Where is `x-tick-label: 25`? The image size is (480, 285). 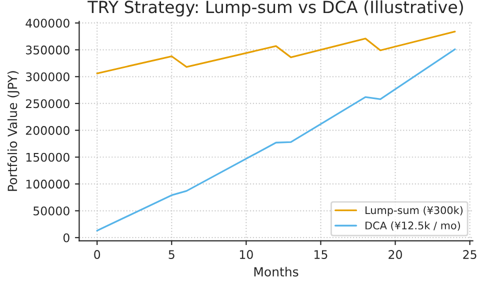
x-tick-label: 25 is located at coordinates (469, 254).